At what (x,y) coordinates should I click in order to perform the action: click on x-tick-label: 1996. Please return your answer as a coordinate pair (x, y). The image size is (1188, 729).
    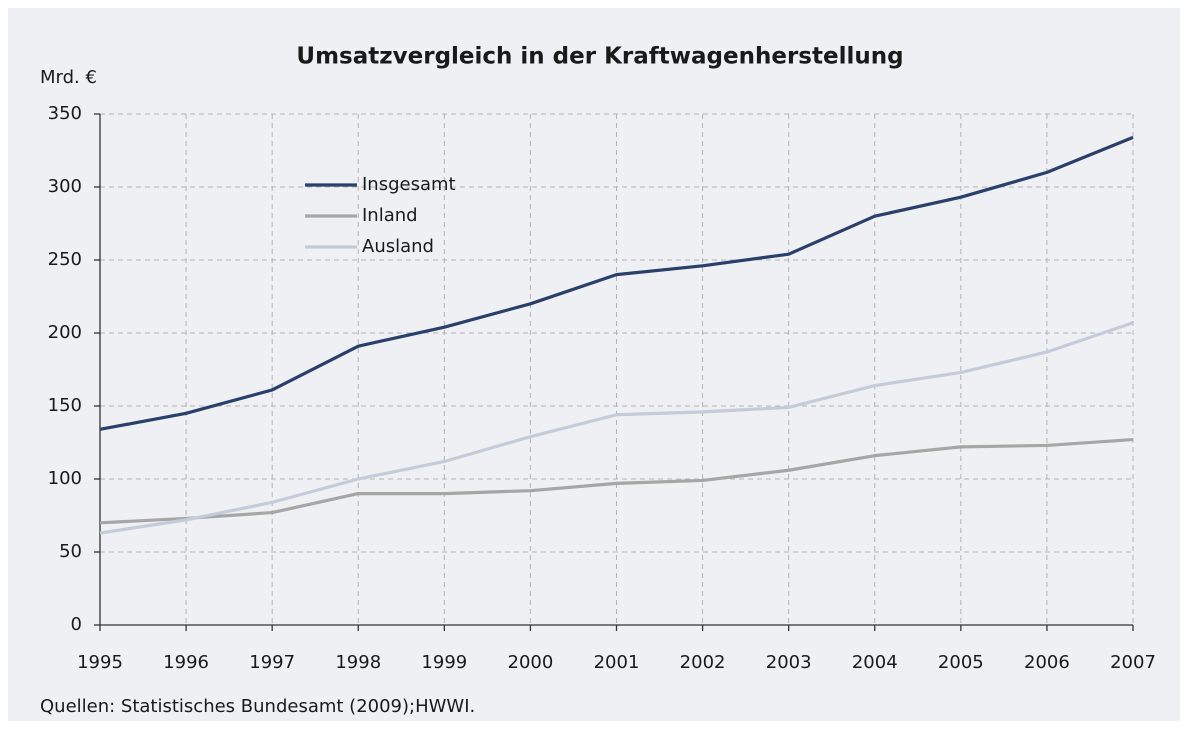
    Looking at the image, I should click on (186, 662).